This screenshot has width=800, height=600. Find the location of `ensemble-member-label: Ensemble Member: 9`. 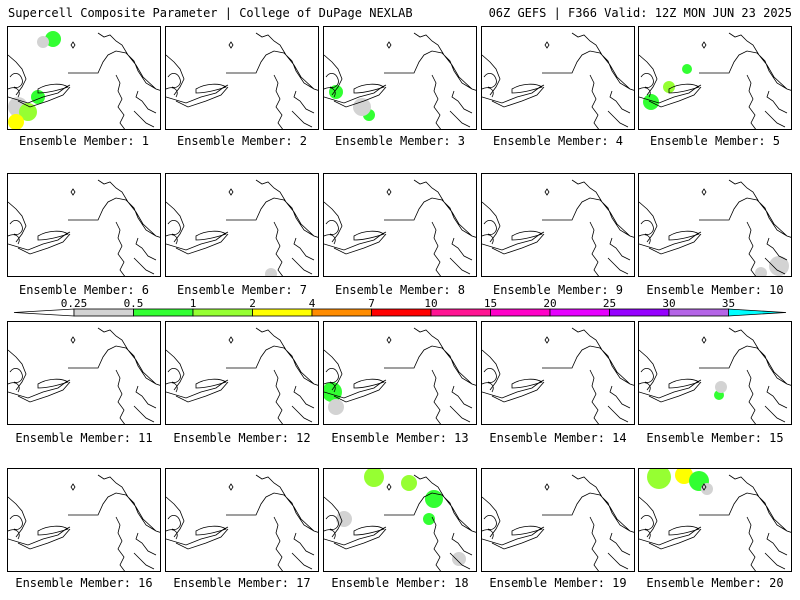

ensemble-member-label: Ensemble Member: 9 is located at coordinates (558, 290).